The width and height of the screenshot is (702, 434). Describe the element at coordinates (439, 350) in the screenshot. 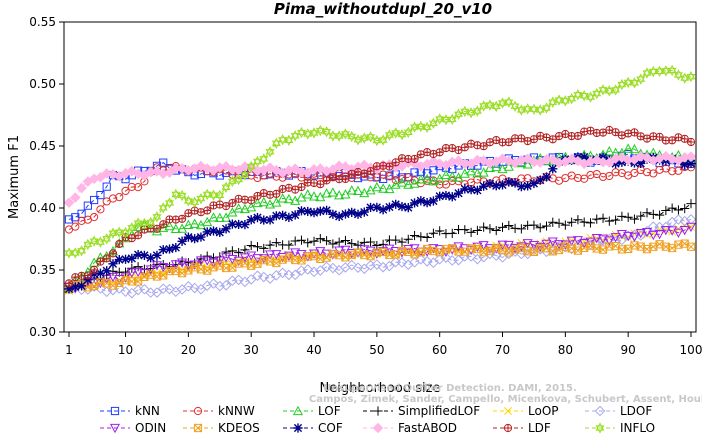

I see `x-tick-label: 60` at that location.